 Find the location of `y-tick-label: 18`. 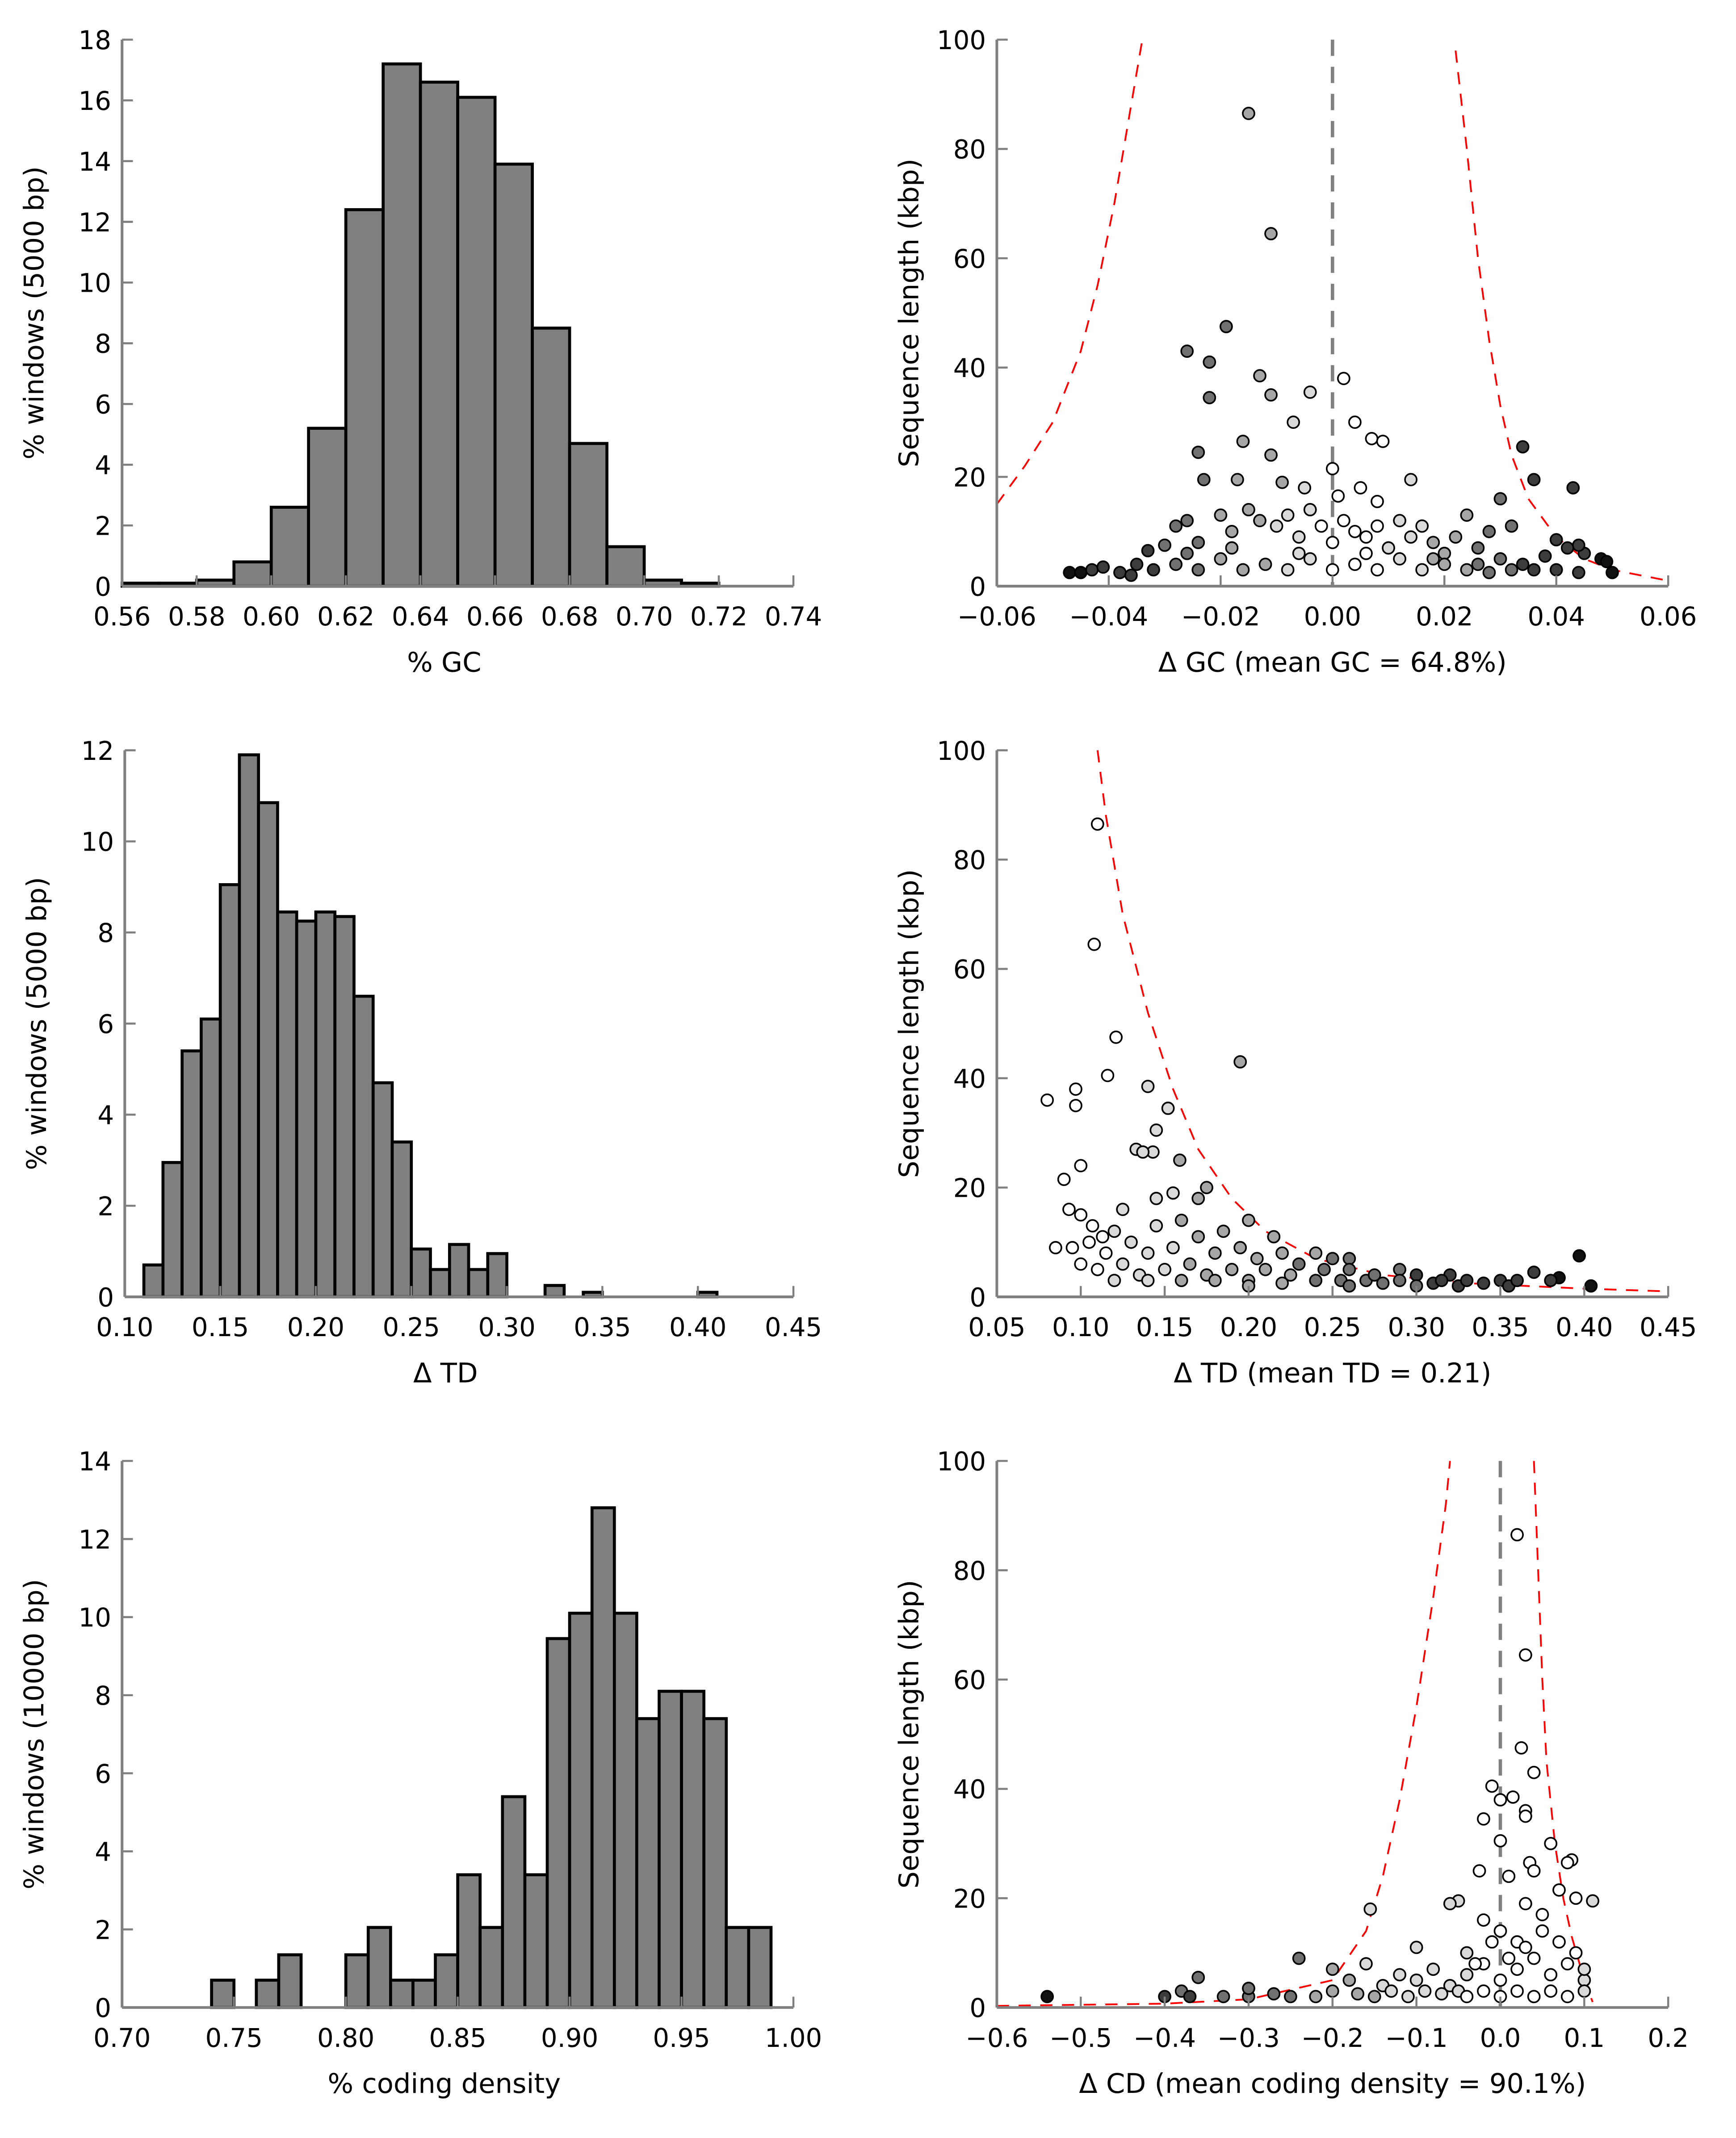

y-tick-label: 18 is located at coordinates (95, 40).